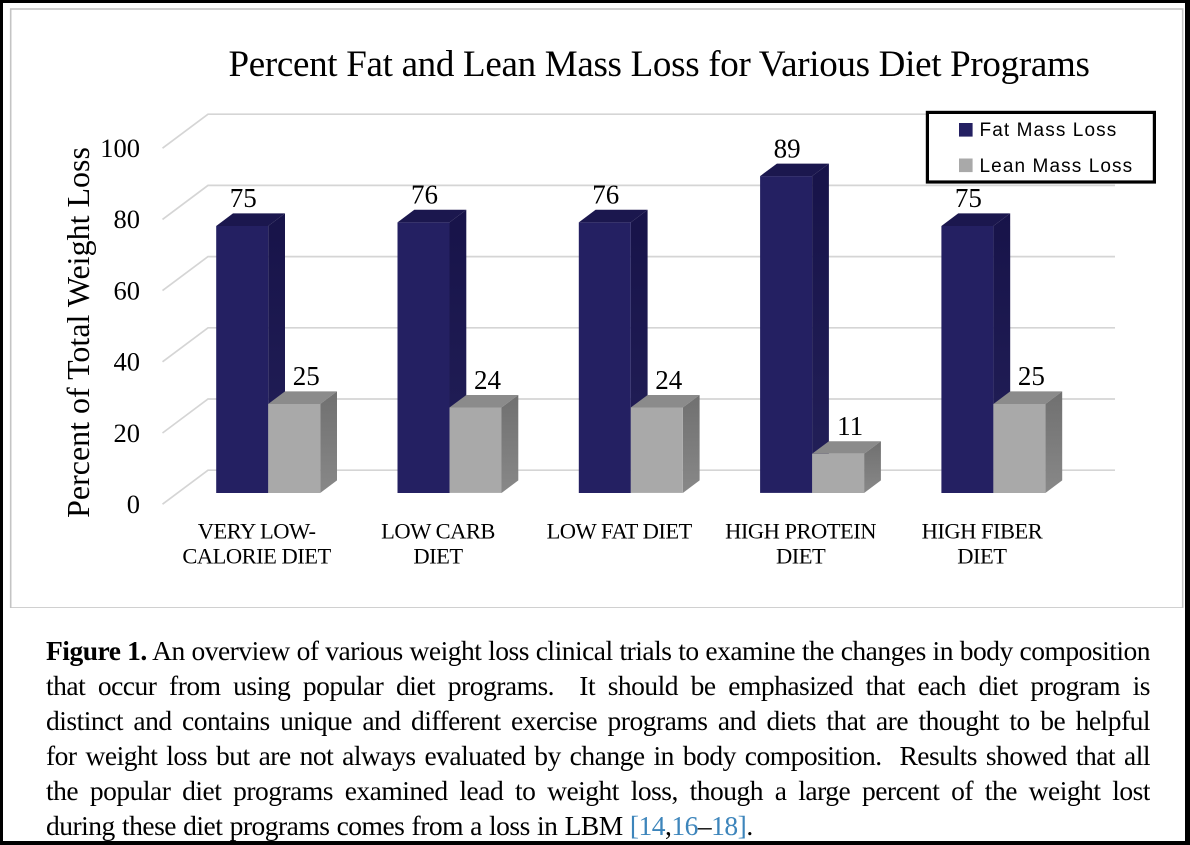 Image resolution: width=1190 pixels, height=845 pixels. I want to click on svg-text: 20, so click(127, 433).